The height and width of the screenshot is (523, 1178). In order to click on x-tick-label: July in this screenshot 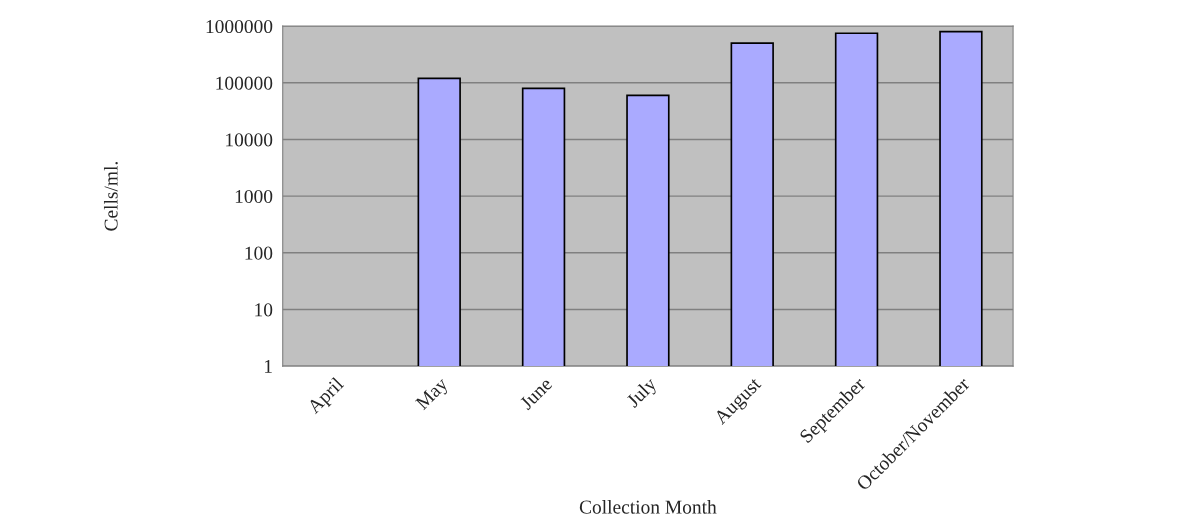, I will do `click(643, 393)`.